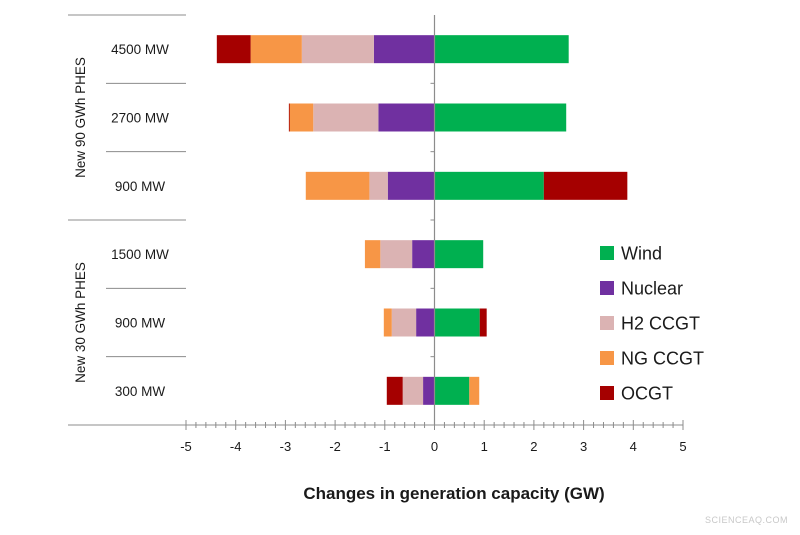 The width and height of the screenshot is (800, 535). I want to click on legend-label: Nuclear, so click(652, 289).